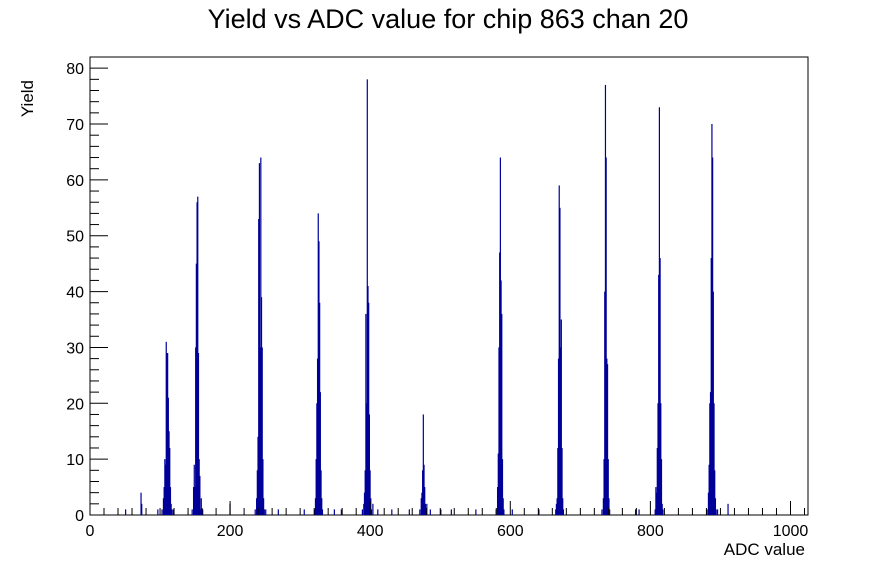  Describe the element at coordinates (75, 237) in the screenshot. I see `y-tick-label: 50` at that location.